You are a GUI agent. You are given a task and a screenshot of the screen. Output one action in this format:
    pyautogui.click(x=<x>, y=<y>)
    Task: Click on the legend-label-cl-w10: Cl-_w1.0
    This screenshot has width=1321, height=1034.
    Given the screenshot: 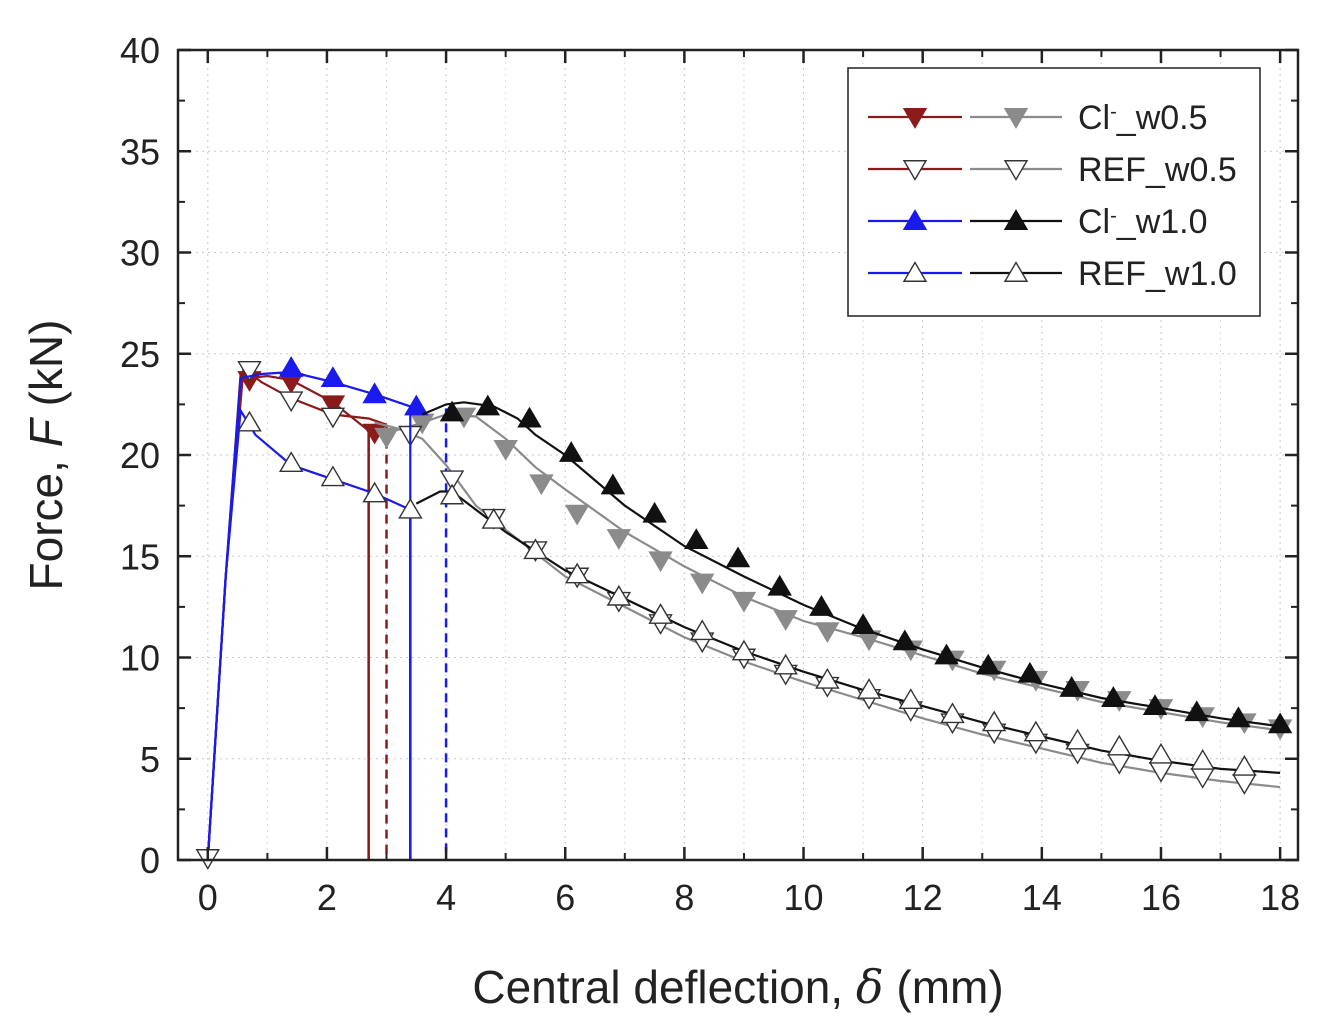 What is the action you would take?
    pyautogui.click(x=1143, y=222)
    